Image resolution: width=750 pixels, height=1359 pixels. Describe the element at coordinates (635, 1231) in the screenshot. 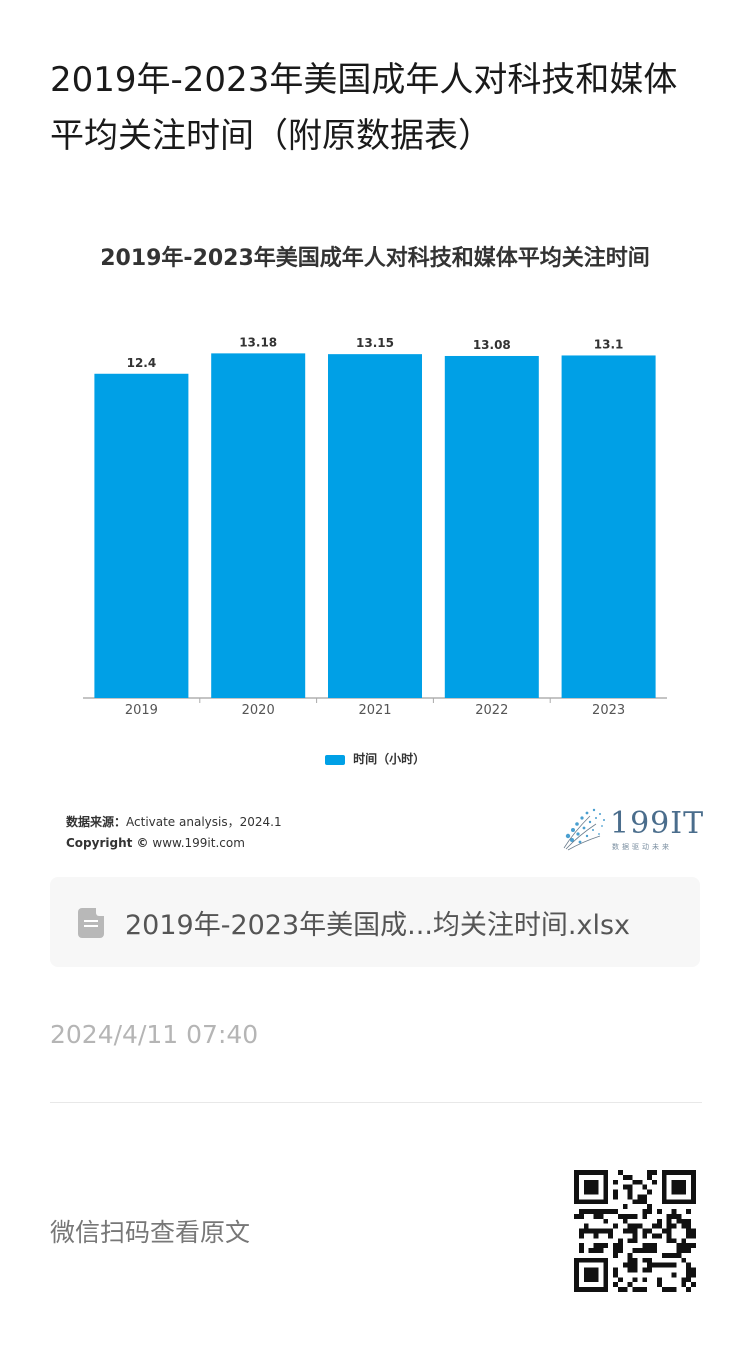

I see `qr-code-icon` at that location.